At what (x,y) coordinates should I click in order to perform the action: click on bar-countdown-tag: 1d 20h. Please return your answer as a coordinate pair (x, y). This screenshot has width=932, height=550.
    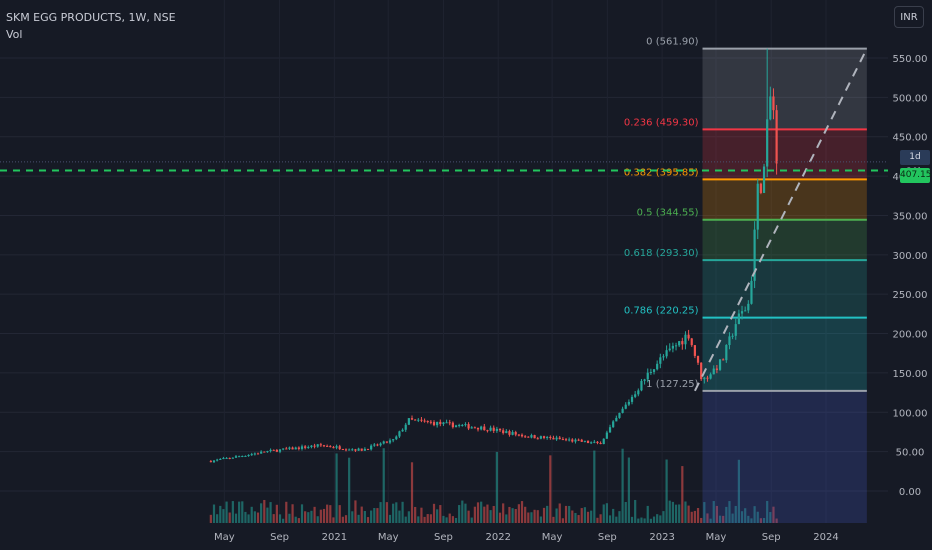
    Looking at the image, I should click on (915, 163).